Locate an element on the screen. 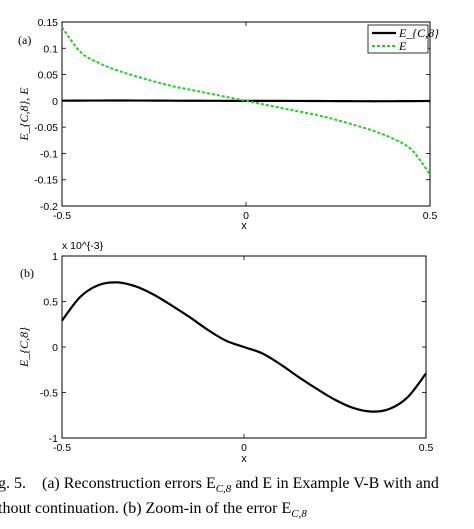  chart-b-xtick-label: -0.5 is located at coordinates (62, 448).